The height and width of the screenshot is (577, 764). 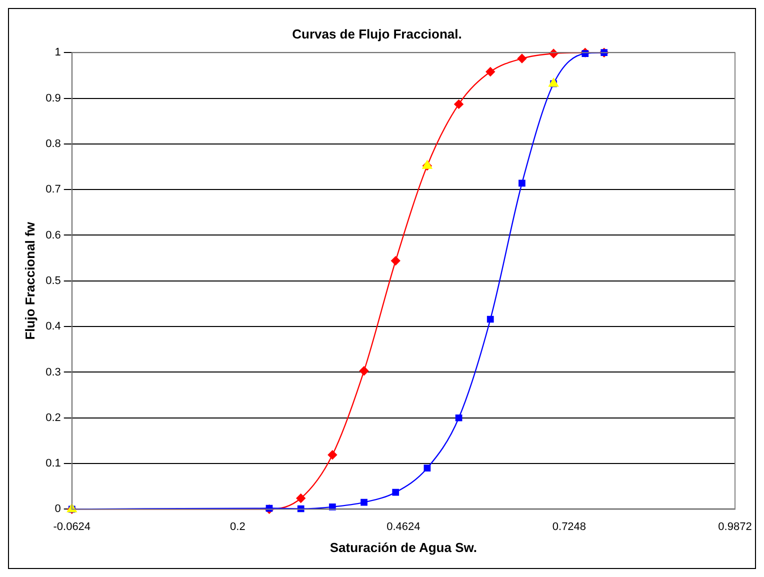 What do you see at coordinates (72, 526) in the screenshot?
I see `x-tick-label: -0.0624` at bounding box center [72, 526].